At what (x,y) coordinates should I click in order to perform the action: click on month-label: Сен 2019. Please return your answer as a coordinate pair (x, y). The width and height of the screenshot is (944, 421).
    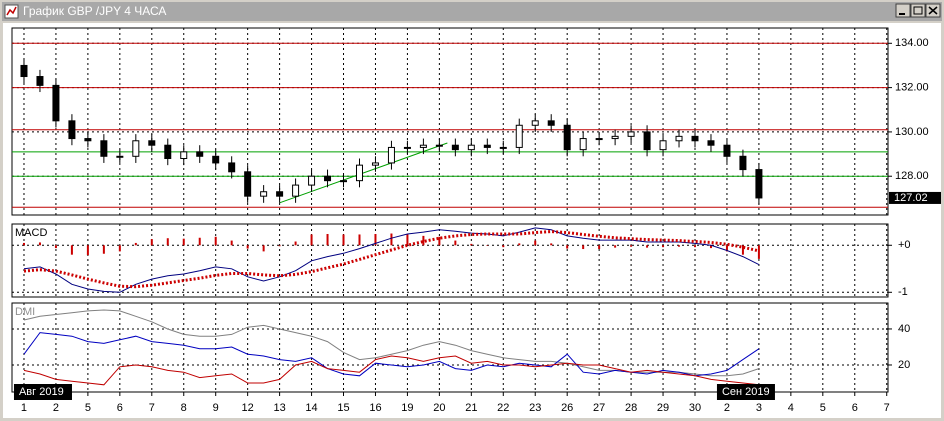
    Looking at the image, I should click on (746, 392).